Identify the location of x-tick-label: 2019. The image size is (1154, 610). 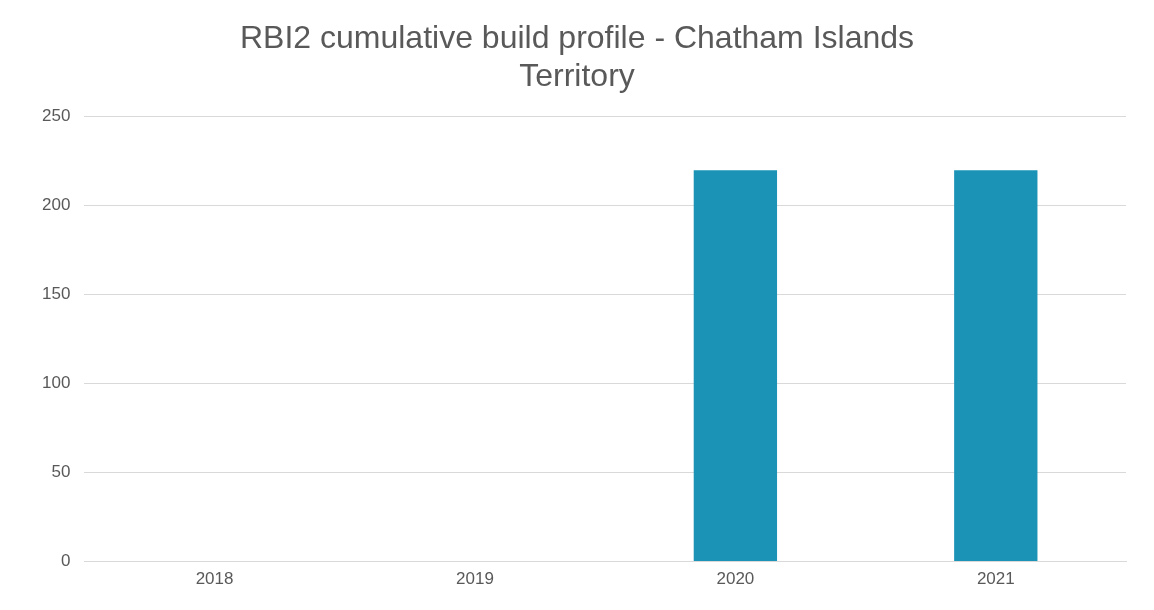
(475, 579).